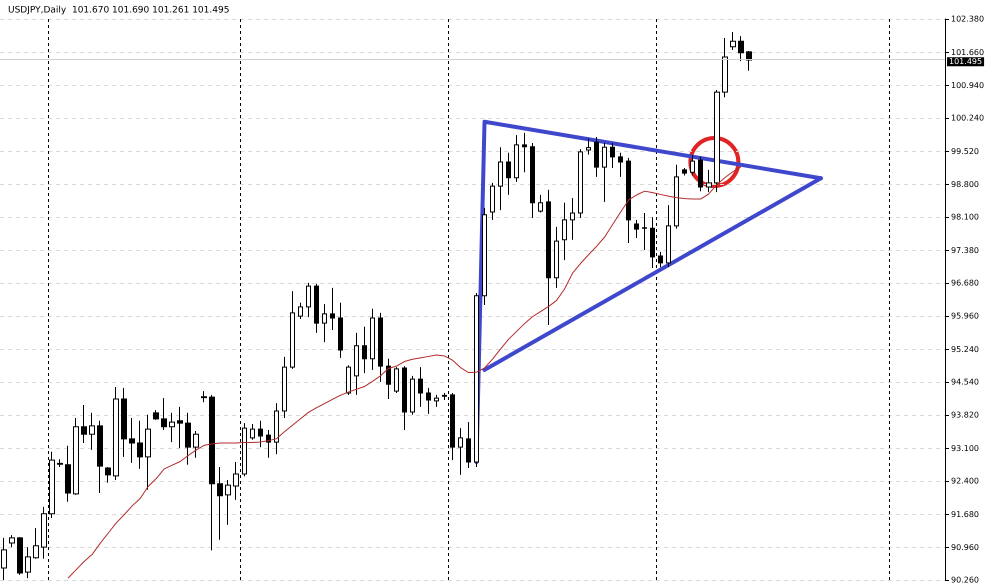 Image resolution: width=1000 pixels, height=586 pixels. What do you see at coordinates (967, 85) in the screenshot?
I see `y-tick-label: 100.940` at bounding box center [967, 85].